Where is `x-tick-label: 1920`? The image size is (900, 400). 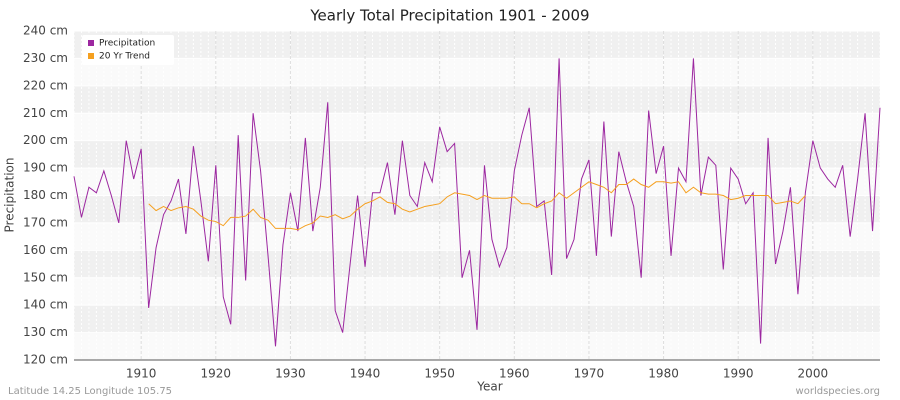
x-tick-label: 1920 is located at coordinates (216, 374).